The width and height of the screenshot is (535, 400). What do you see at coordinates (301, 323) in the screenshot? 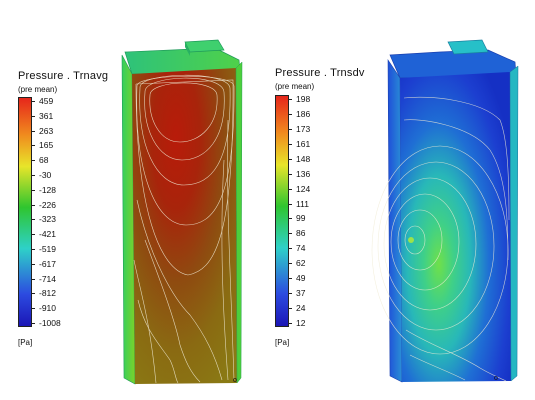
I see `legend-tick-label: 12` at bounding box center [301, 323].